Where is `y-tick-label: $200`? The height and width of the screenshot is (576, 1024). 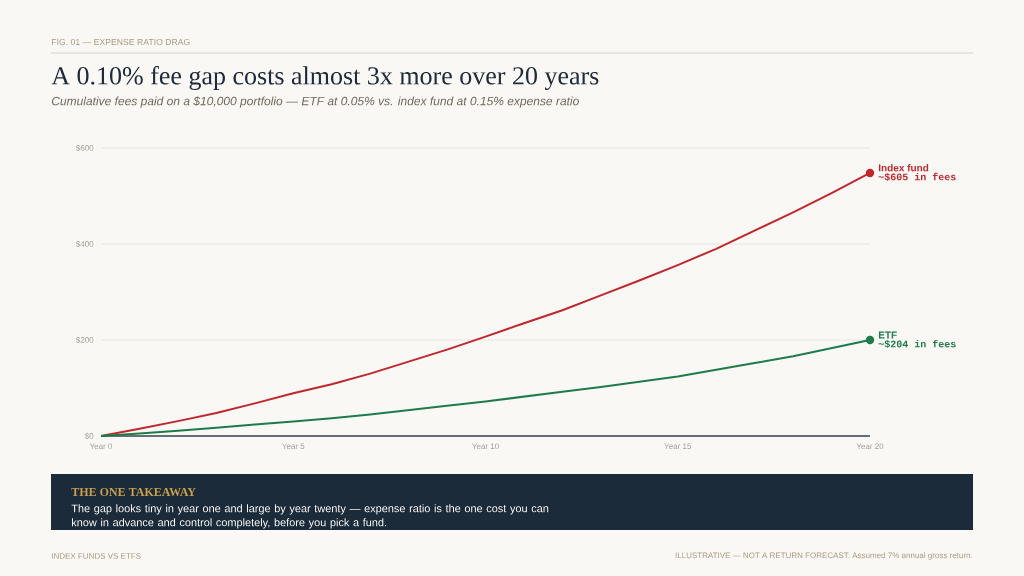
y-tick-label: $200 is located at coordinates (84, 340).